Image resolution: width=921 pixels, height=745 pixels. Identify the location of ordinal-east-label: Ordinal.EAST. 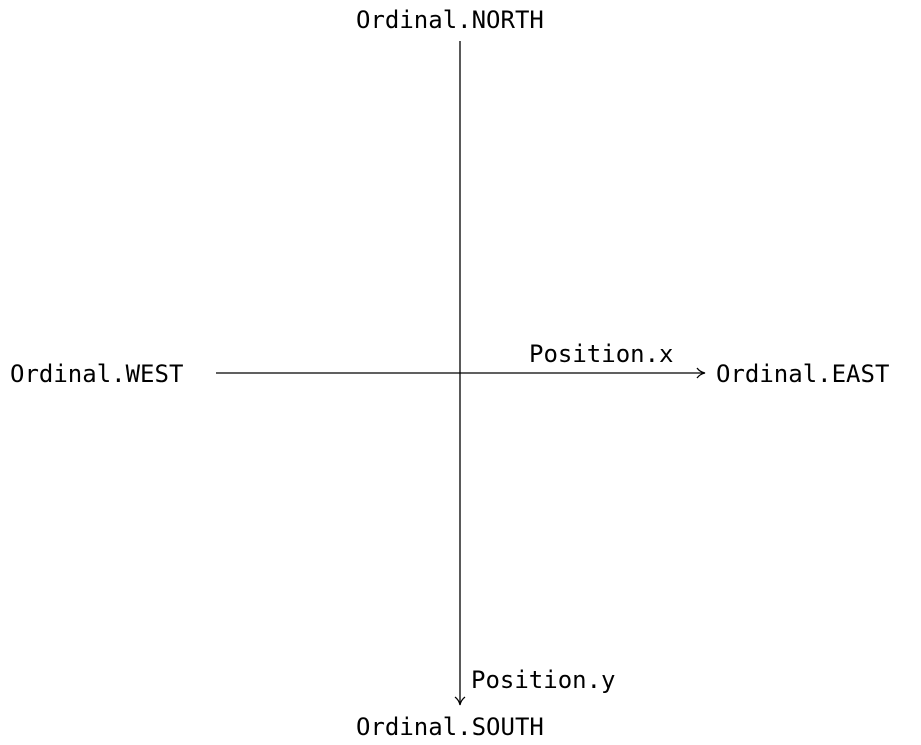
(803, 374).